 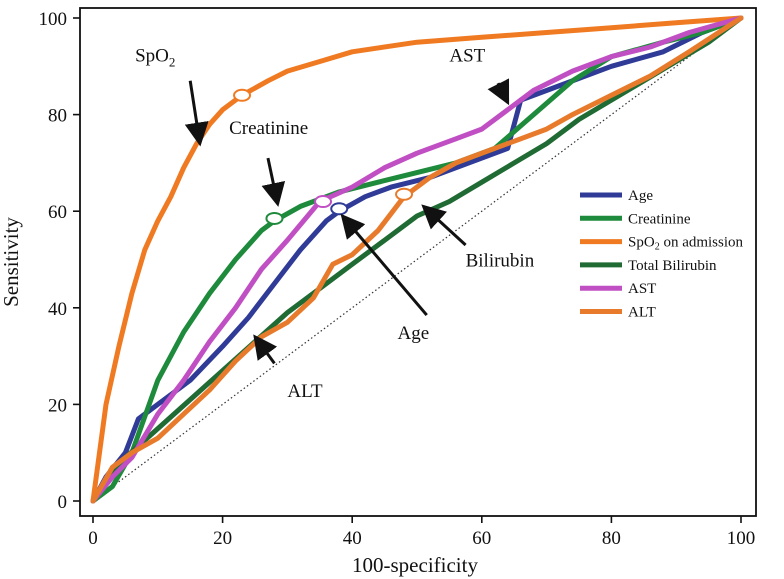 What do you see at coordinates (268, 128) in the screenshot?
I see `annotation-label: Creatinine` at bounding box center [268, 128].